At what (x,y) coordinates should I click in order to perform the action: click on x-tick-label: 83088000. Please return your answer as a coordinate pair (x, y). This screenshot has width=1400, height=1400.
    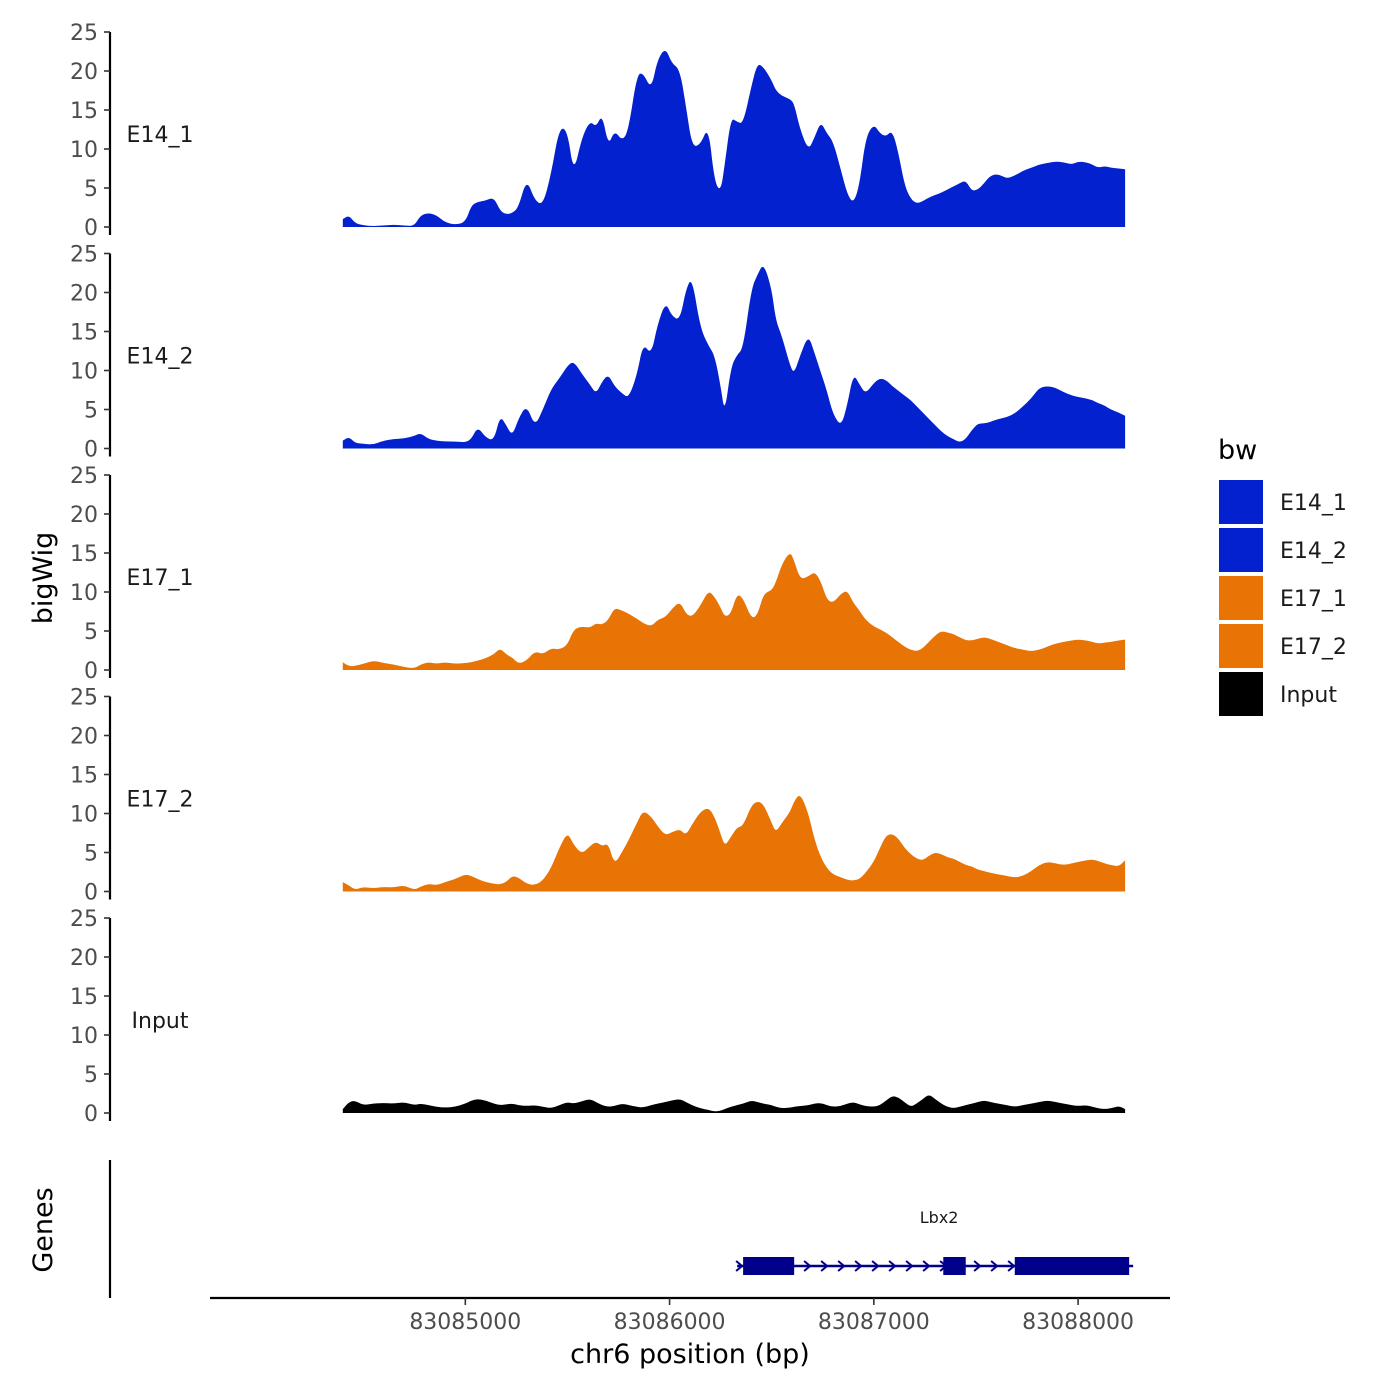
    Looking at the image, I should click on (1078, 1322).